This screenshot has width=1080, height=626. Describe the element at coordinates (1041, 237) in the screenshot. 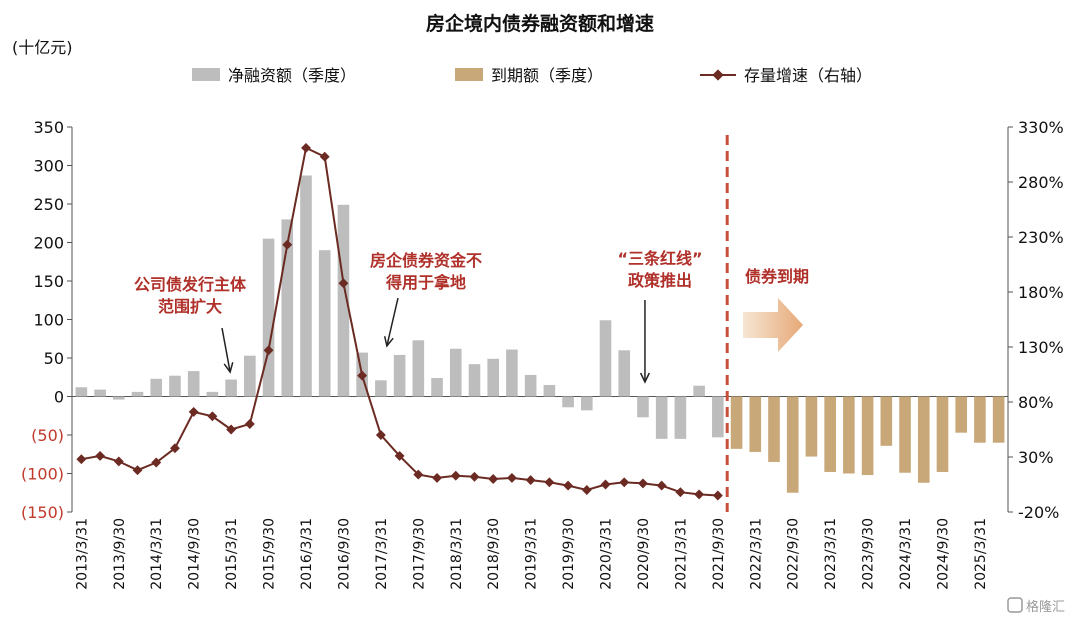

I see `right-tick-label: 230%` at that location.